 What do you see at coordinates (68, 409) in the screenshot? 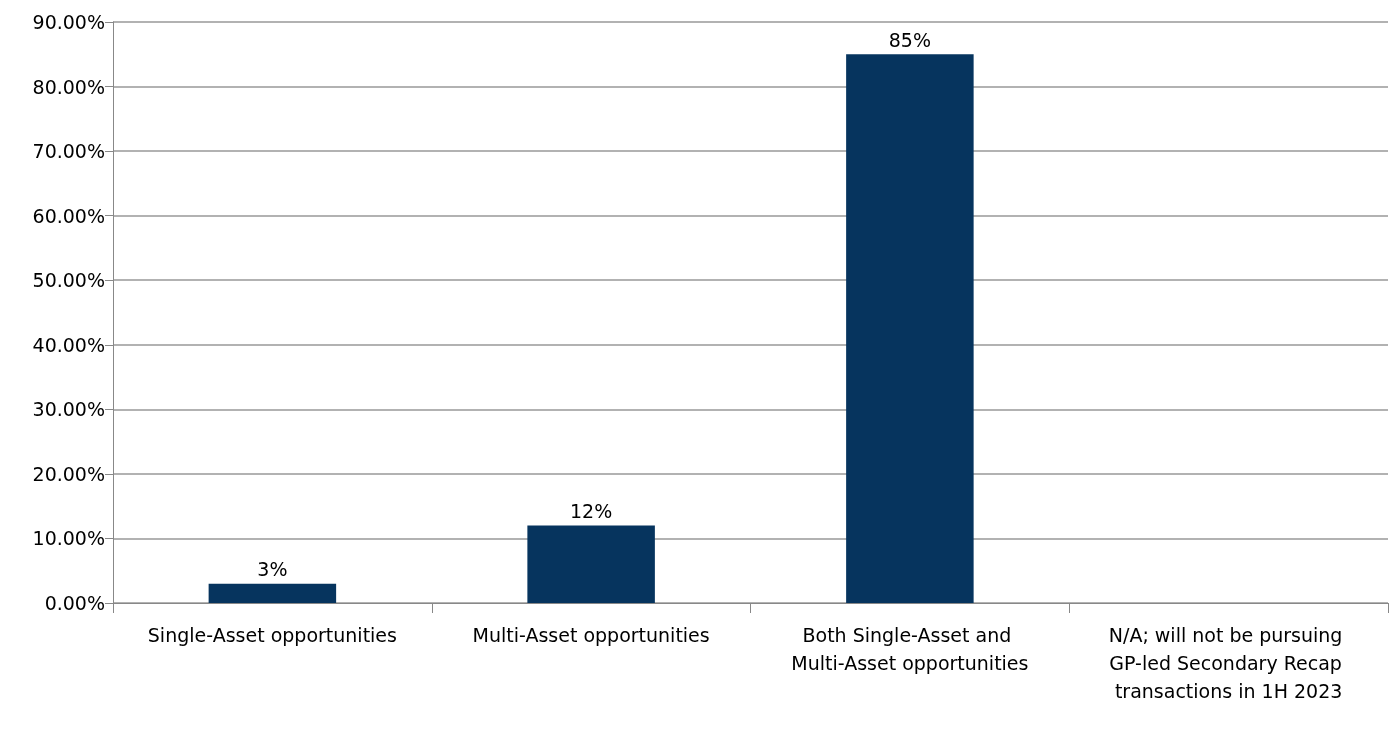
I see `y-tick-label: 30.00%` at bounding box center [68, 409].